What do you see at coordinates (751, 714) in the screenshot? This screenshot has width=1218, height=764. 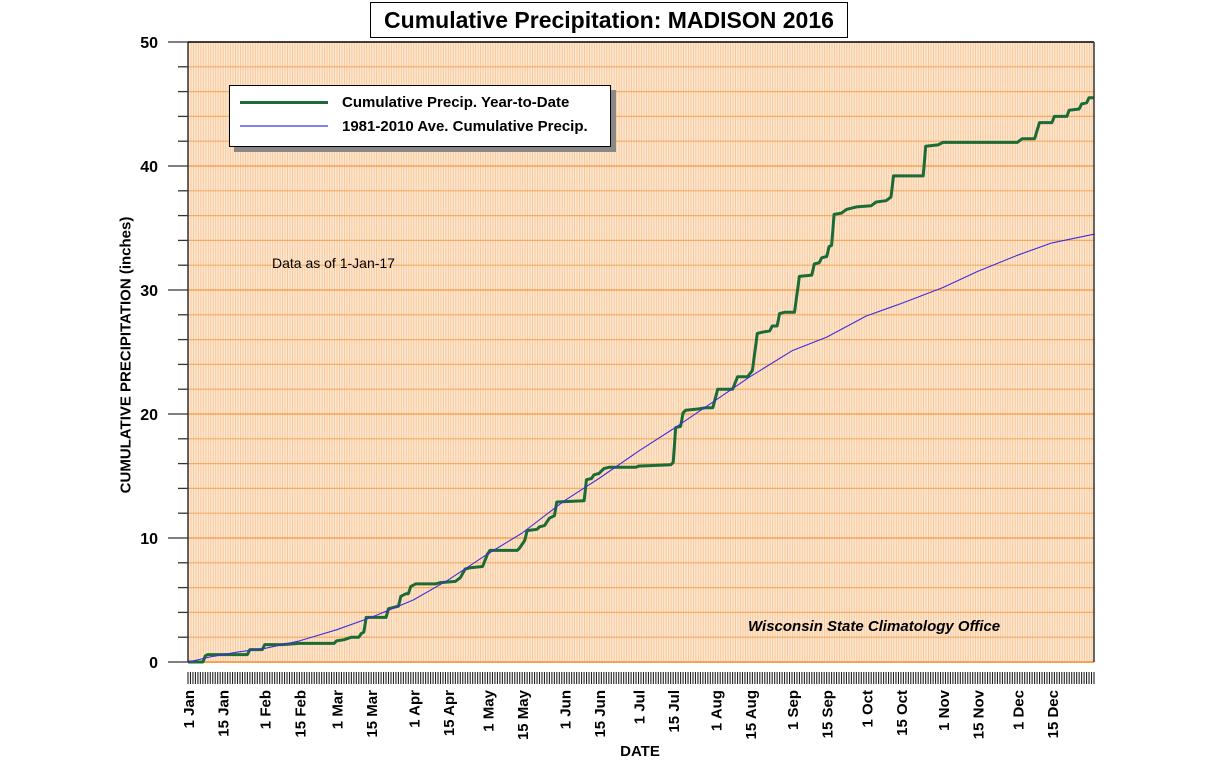 I see `x-tick-label: 15 Aug` at bounding box center [751, 714].